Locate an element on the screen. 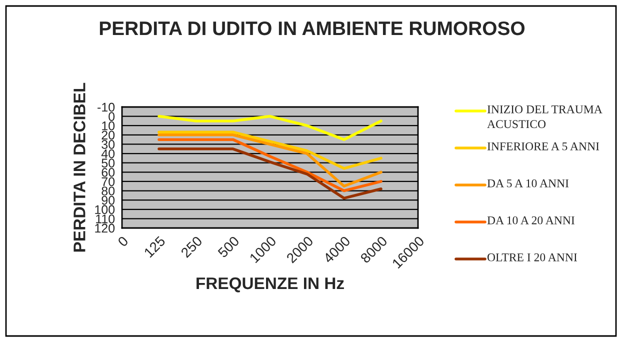  y-axis-title: PERDITA IN DECIBEL is located at coordinates (80, 167).